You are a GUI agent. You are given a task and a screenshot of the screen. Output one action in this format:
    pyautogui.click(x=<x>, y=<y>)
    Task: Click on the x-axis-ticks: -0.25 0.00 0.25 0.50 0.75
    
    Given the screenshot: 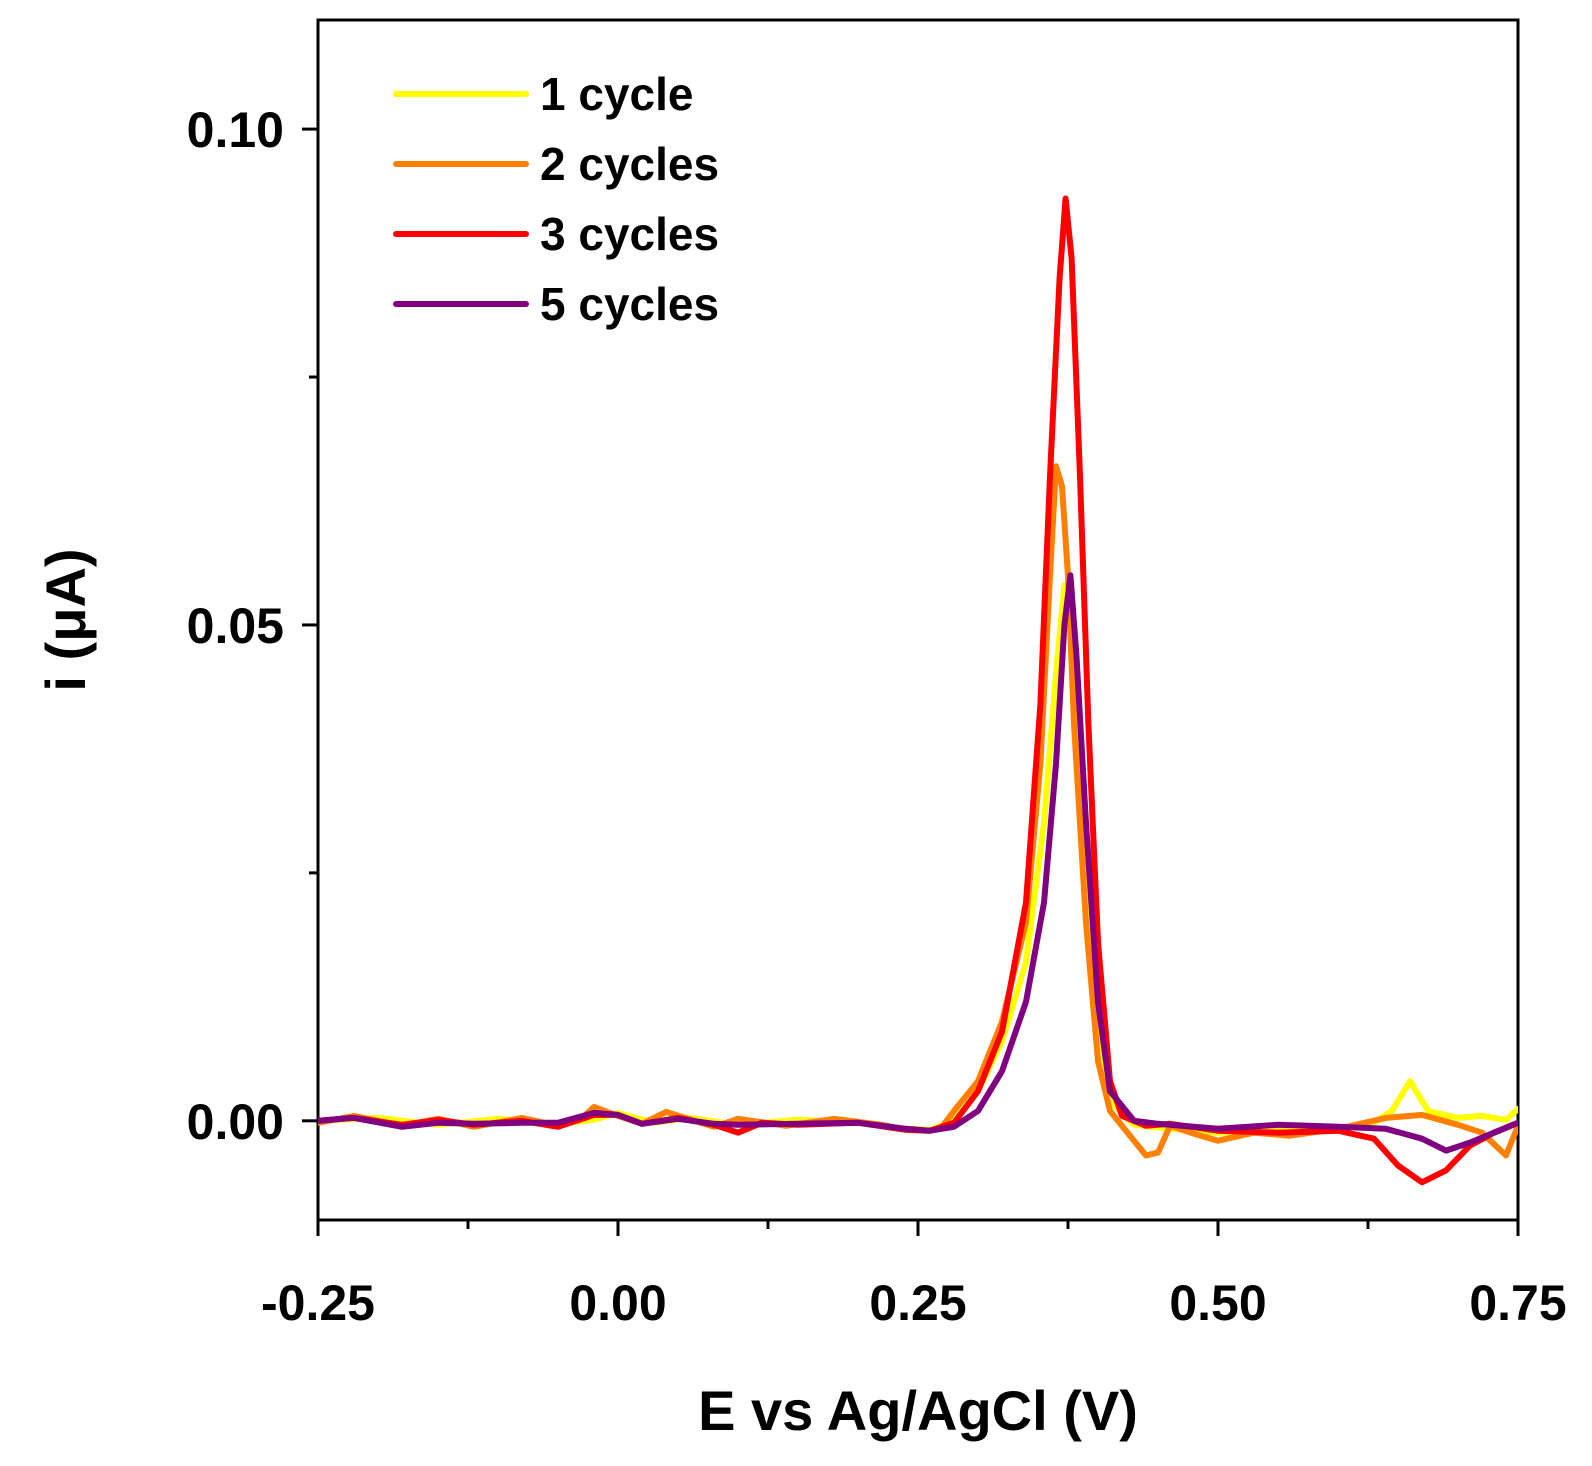 What is the action you would take?
    pyautogui.click(x=914, y=1275)
    